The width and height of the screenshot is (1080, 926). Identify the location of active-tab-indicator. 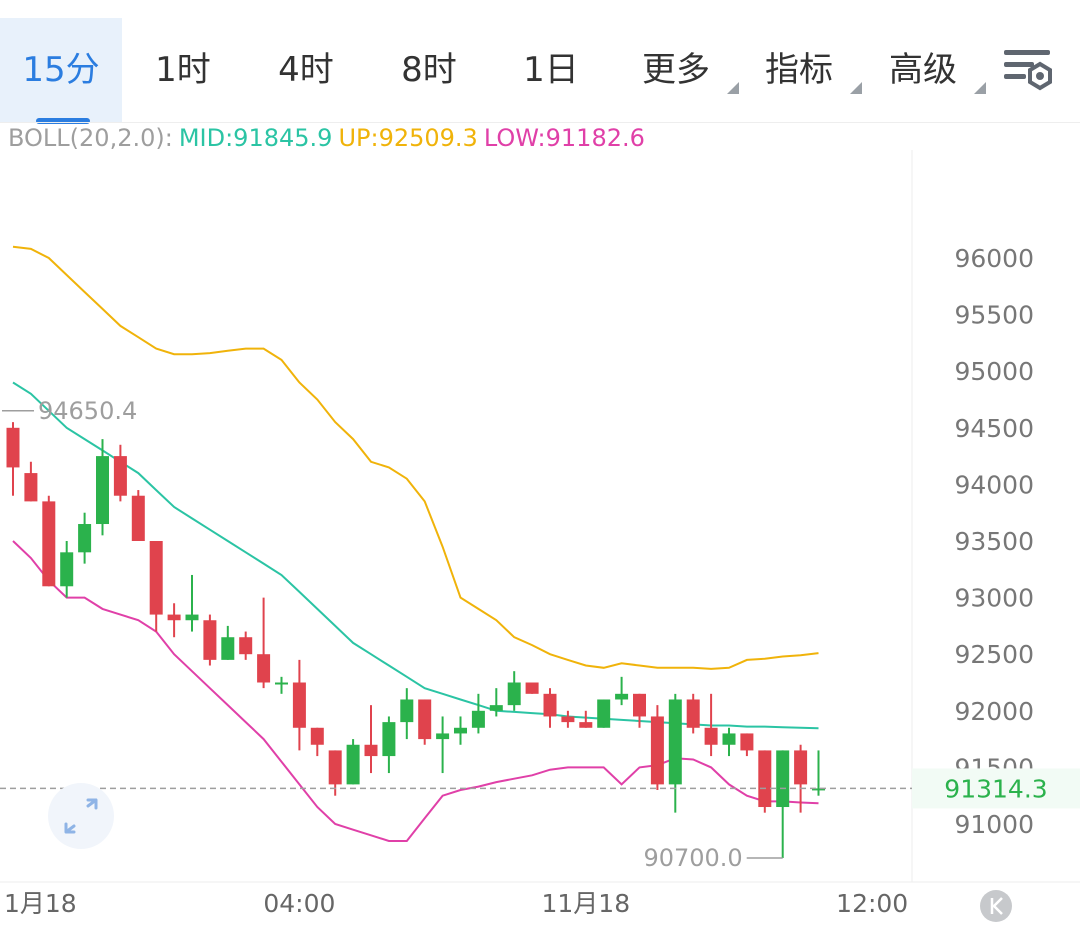
(63, 121).